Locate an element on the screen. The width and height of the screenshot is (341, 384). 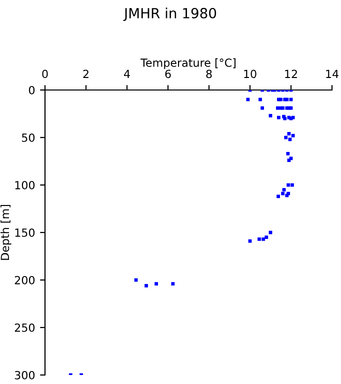
y-tick-label: 50 is located at coordinates (28, 137).